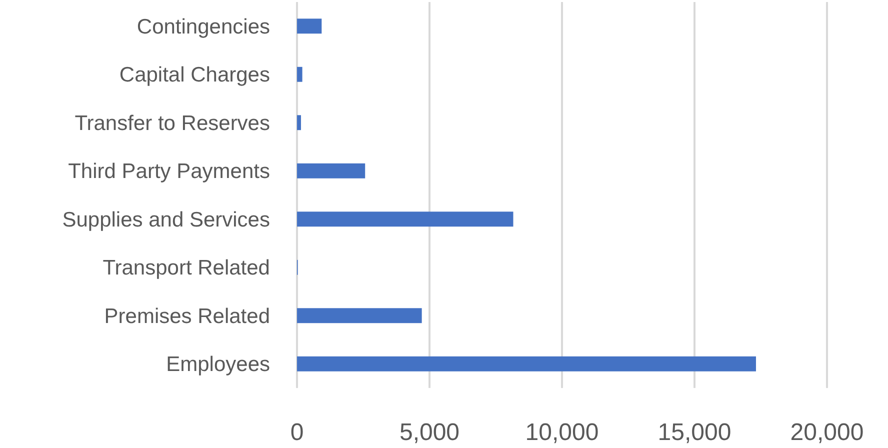 The height and width of the screenshot is (448, 888). What do you see at coordinates (166, 220) in the screenshot?
I see `y-tick-label: Supplies and Services` at bounding box center [166, 220].